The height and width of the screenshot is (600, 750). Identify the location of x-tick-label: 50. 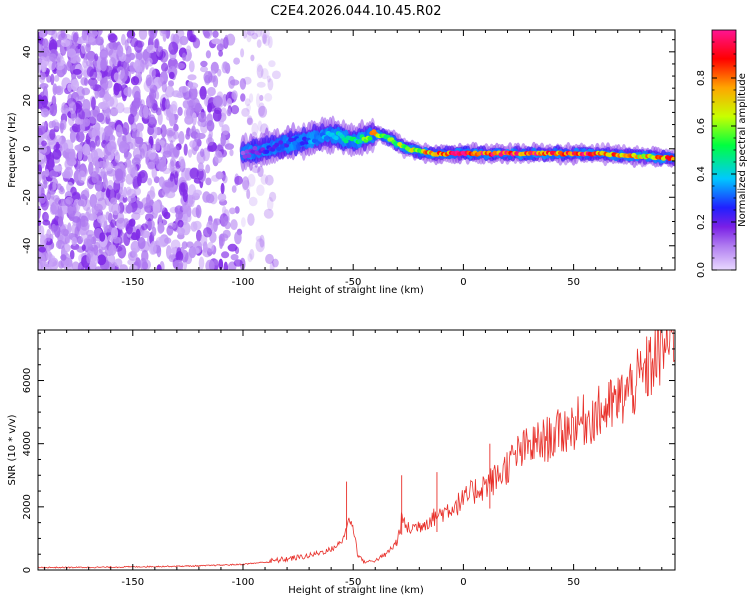
(573, 282).